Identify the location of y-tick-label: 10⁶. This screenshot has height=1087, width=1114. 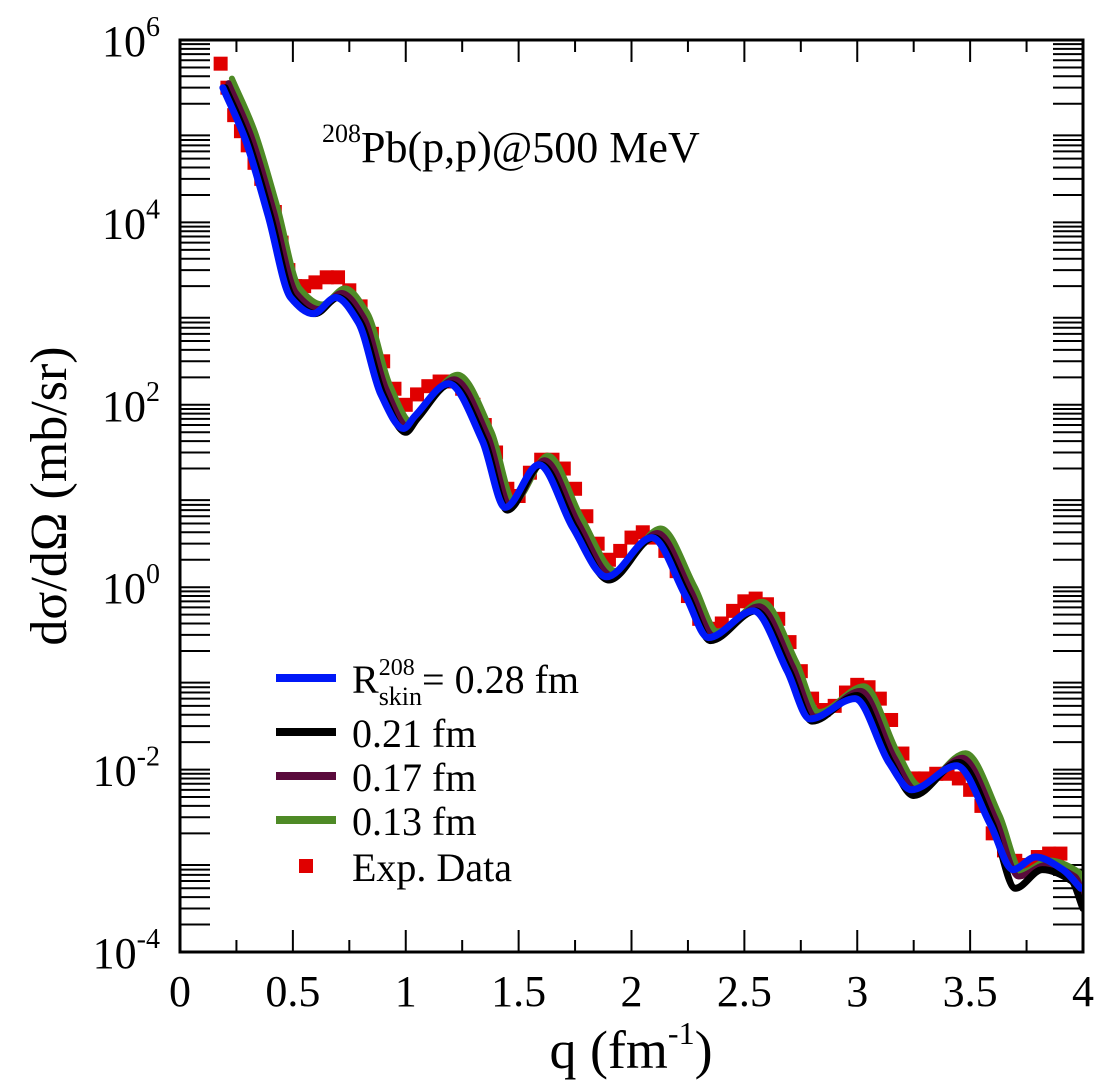
(131, 39).